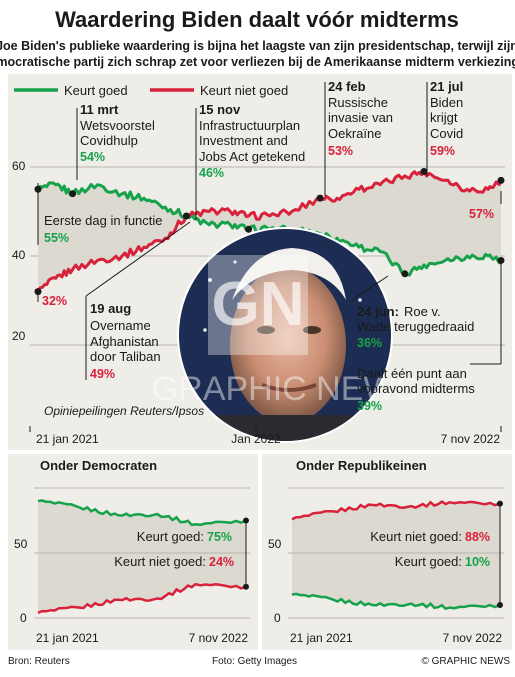 The image size is (515, 677). What do you see at coordinates (124, 341) in the screenshot?
I see `svg-text: Afghanistan` at bounding box center [124, 341].